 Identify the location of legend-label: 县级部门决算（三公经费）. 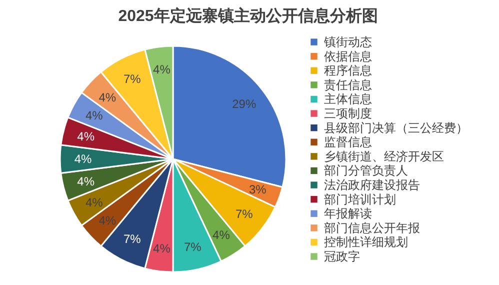
(396, 127).